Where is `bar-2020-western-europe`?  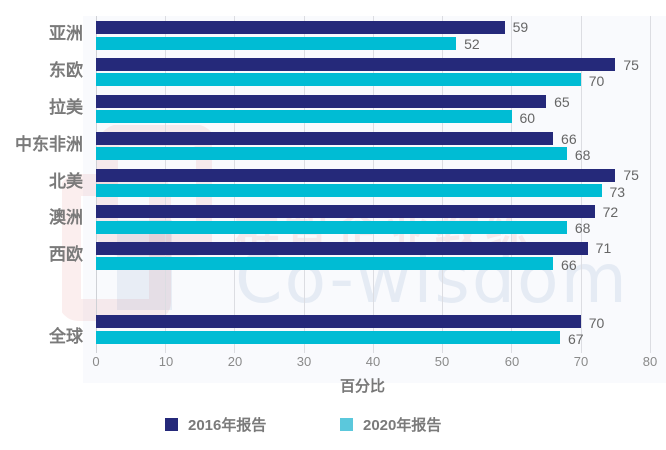 bar-2020-western-europe is located at coordinates (325, 263).